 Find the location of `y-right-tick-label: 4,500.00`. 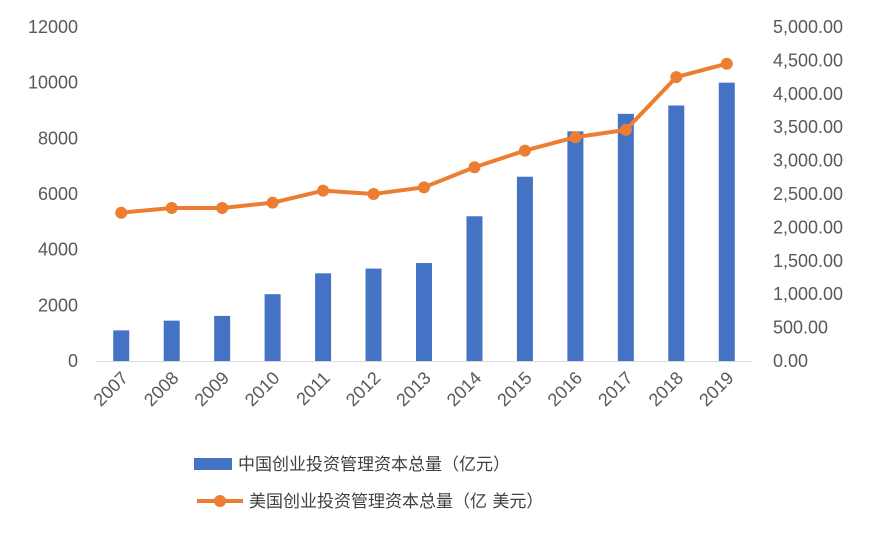

y-right-tick-label: 4,500.00 is located at coordinates (808, 60).